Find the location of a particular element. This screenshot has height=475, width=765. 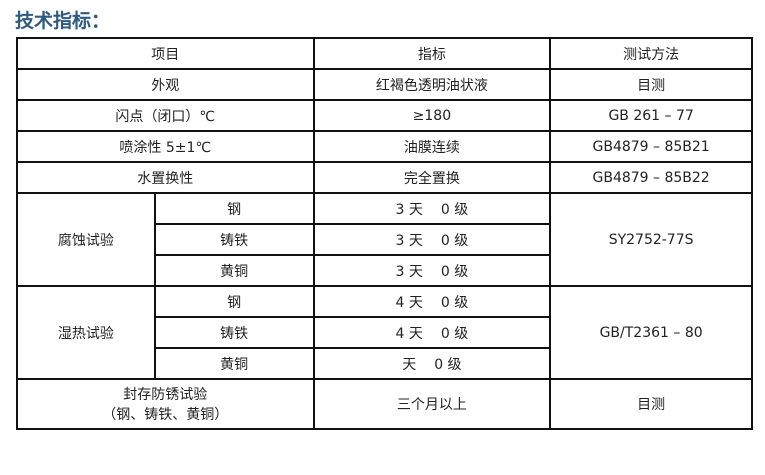

item-cell: 封存防锈试验 （钢、铸铁、黄铜） is located at coordinates (165, 404).